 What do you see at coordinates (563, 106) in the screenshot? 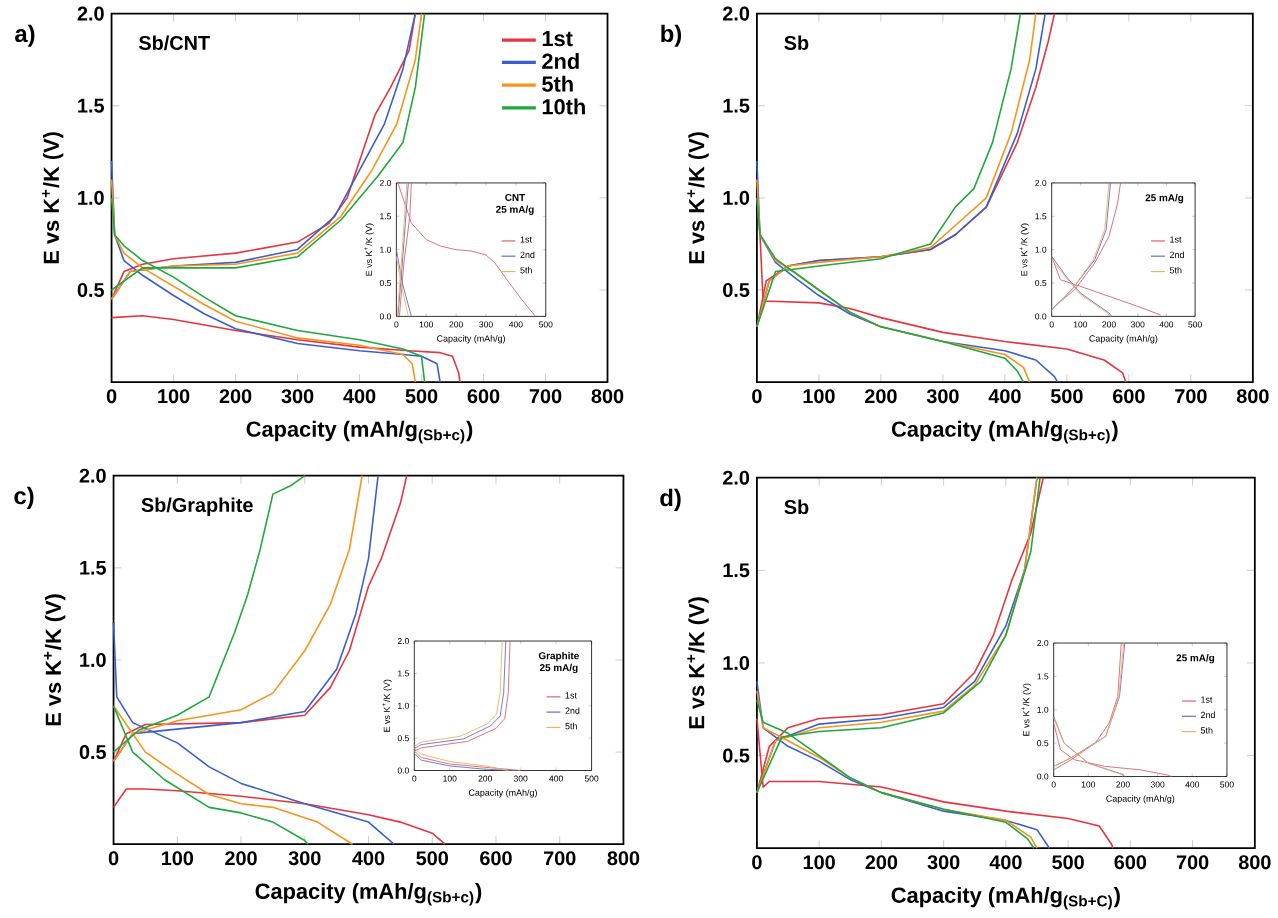
I see `legend-label: 10th` at bounding box center [563, 106].